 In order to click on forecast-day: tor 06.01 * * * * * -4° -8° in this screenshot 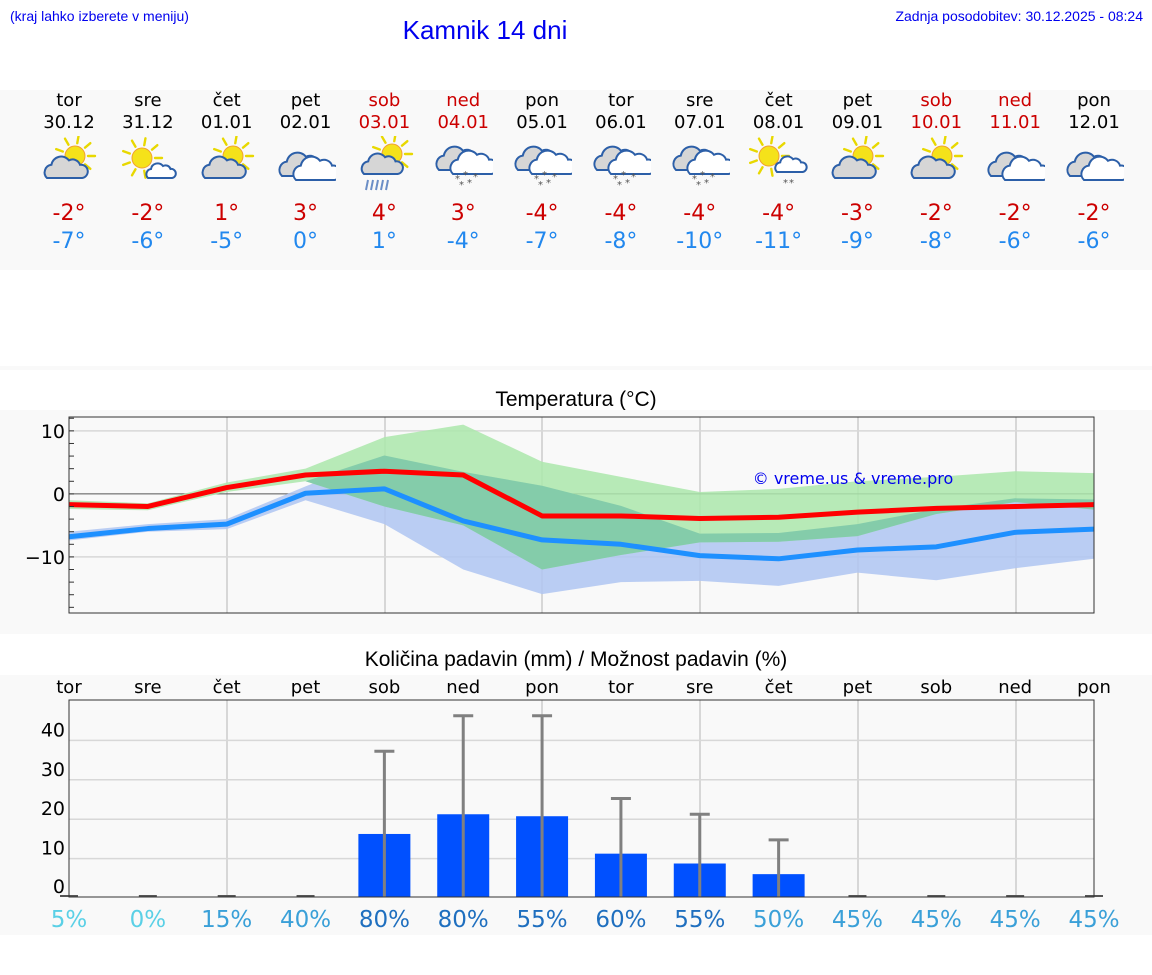, I will do `click(621, 173)`.